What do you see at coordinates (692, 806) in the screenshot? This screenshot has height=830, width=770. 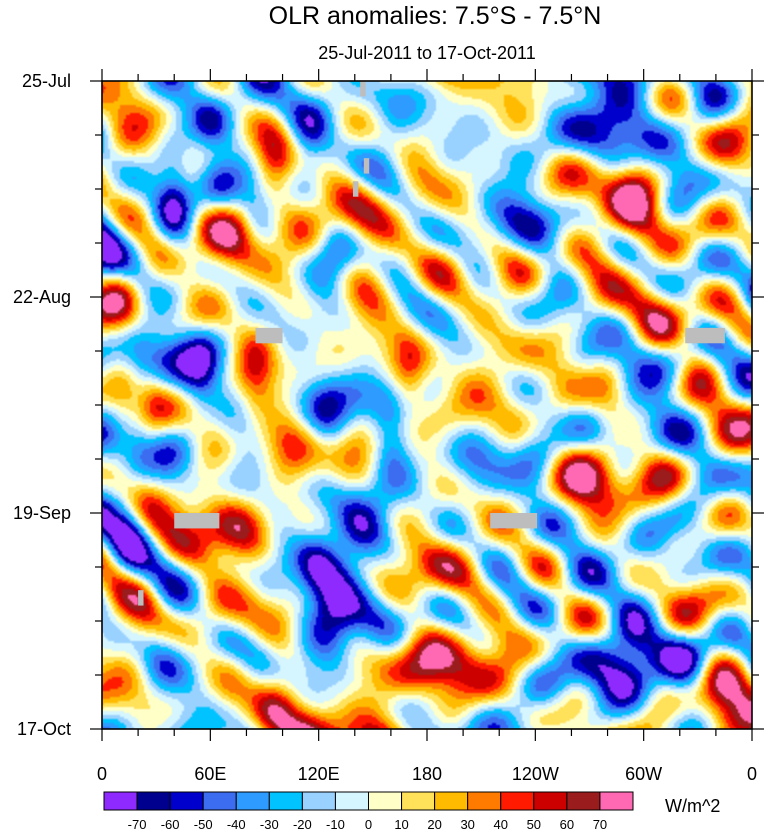 I see `colorbar-units: W/m^2` at bounding box center [692, 806].